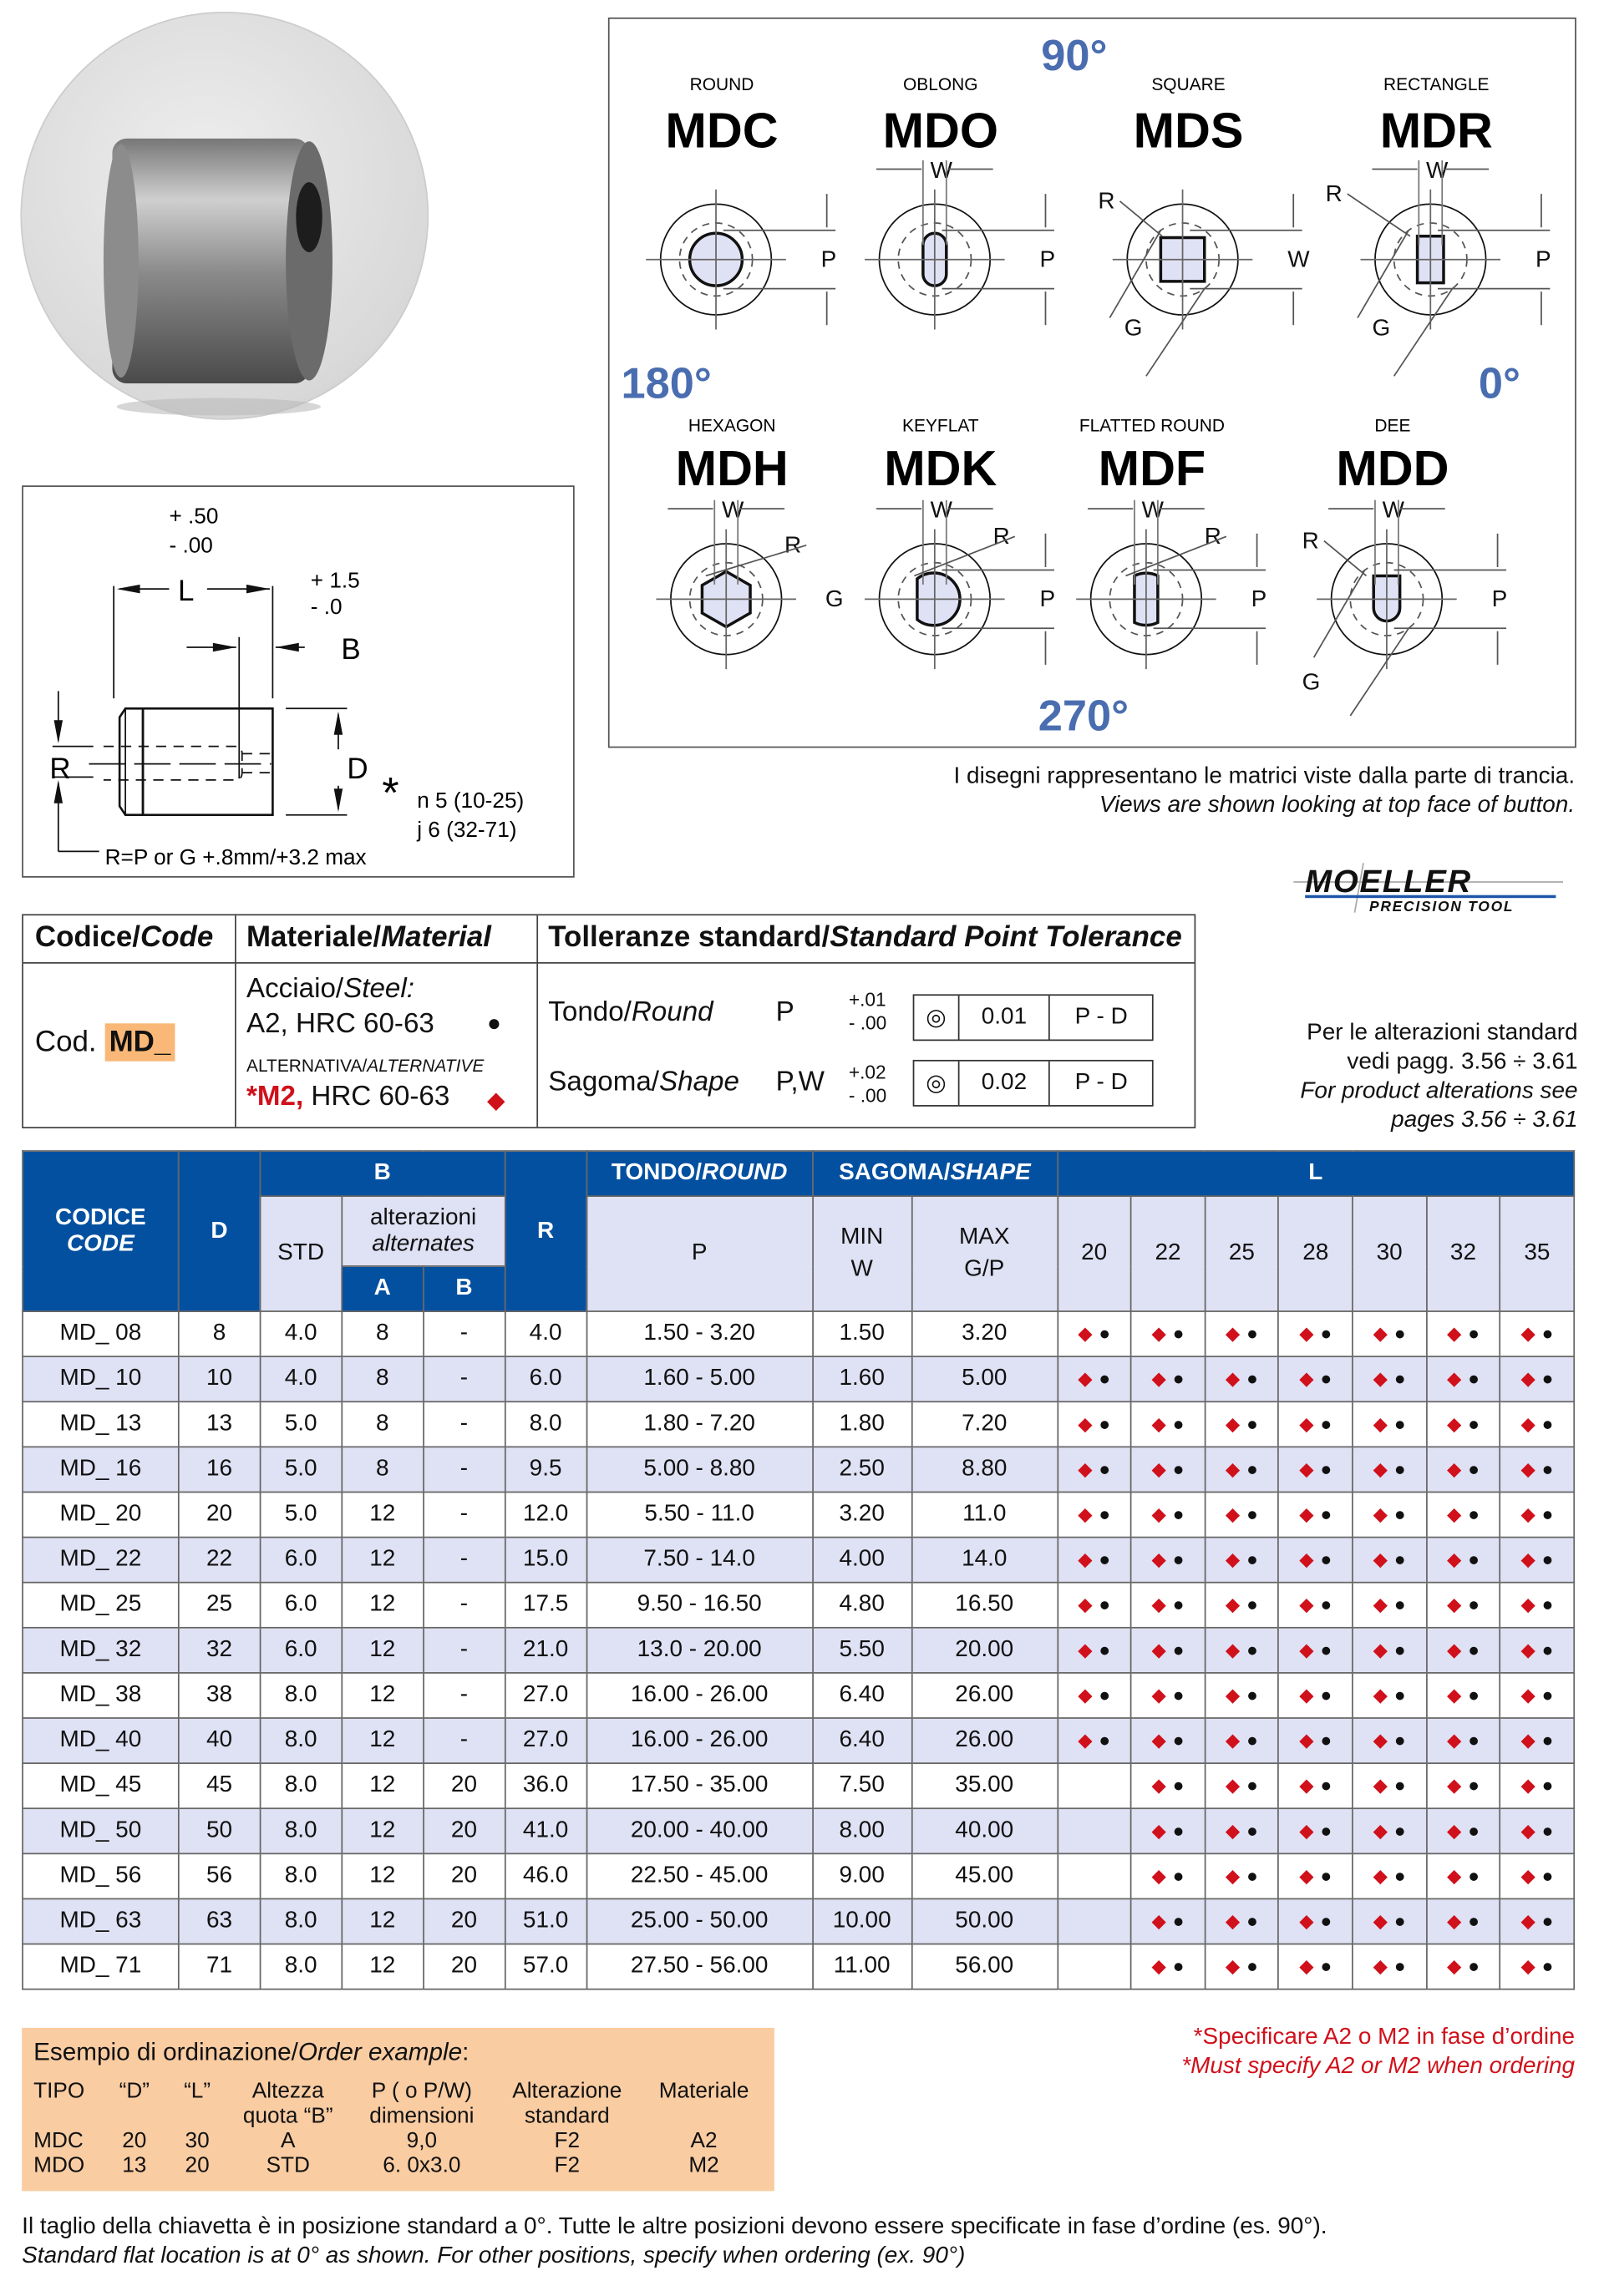  What do you see at coordinates (301, 1650) in the screenshot?
I see `cell-b-std: 6.0` at bounding box center [301, 1650].